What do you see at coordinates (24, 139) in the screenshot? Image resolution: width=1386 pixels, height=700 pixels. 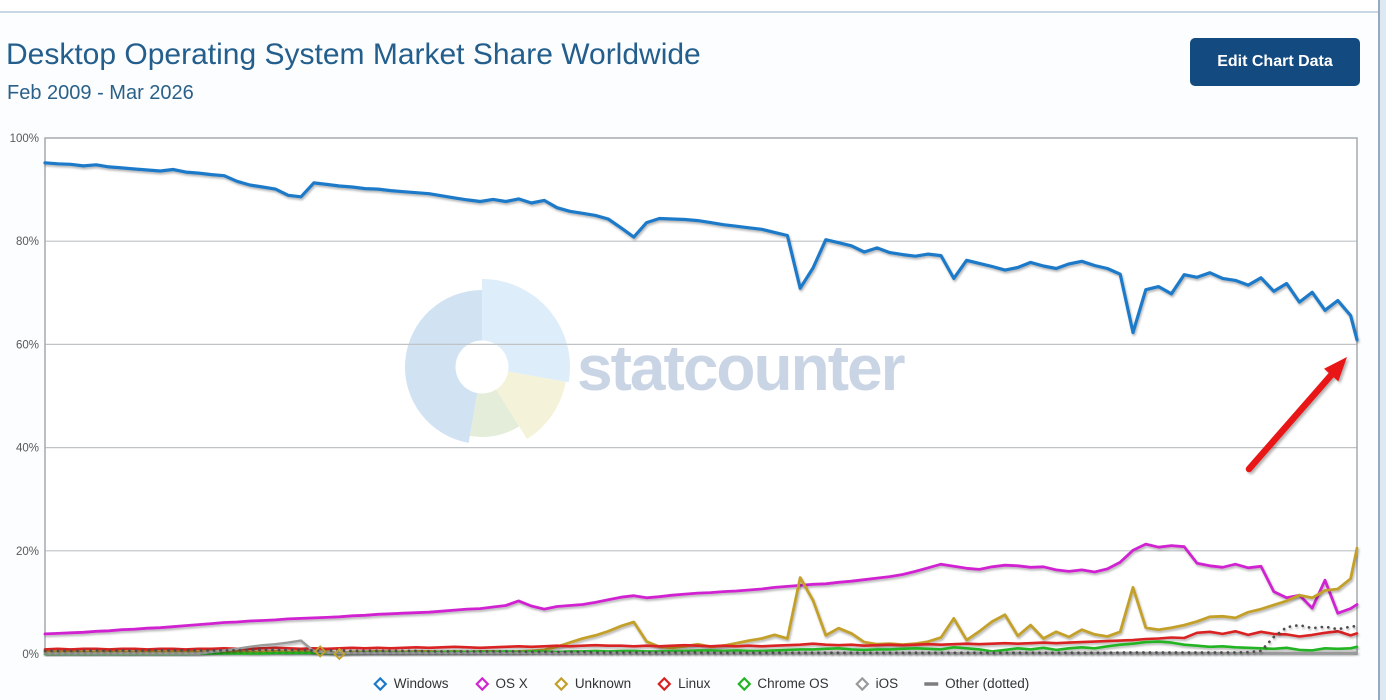 I see `y-axis-label: 100%` at bounding box center [24, 139].